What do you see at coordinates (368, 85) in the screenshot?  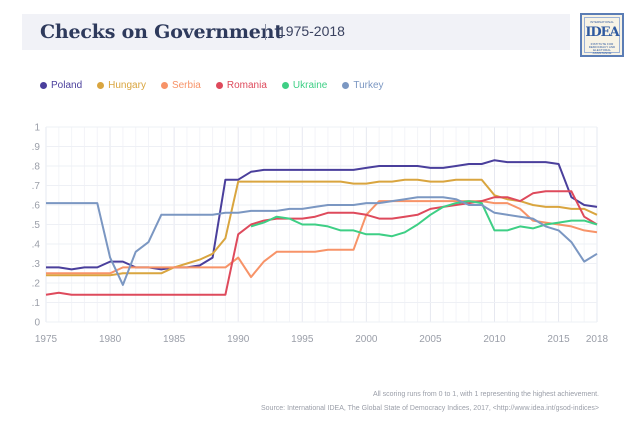 I see `legend-label: Turkey` at bounding box center [368, 85].